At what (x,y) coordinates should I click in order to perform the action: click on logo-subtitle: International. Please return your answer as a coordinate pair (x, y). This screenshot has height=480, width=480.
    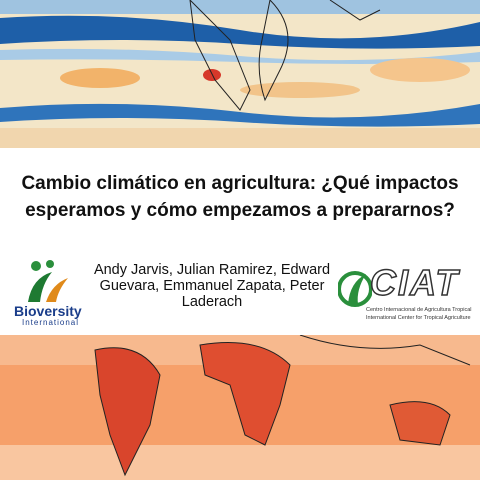
    Looking at the image, I should click on (51, 322).